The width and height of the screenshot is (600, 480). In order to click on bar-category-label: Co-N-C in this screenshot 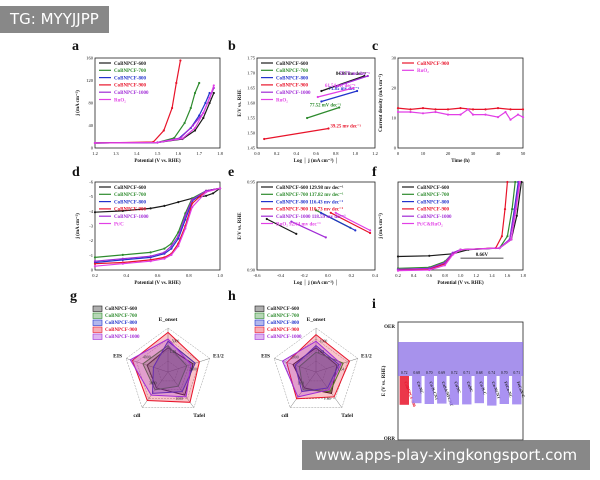, I will do `click(482, 388)`.